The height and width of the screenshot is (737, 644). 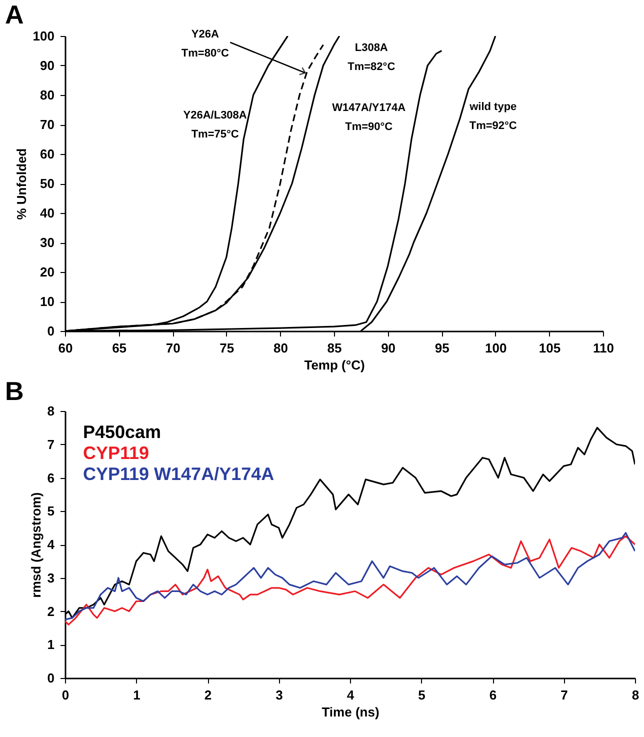 I want to click on x-tick-label: 0, so click(x=66, y=695).